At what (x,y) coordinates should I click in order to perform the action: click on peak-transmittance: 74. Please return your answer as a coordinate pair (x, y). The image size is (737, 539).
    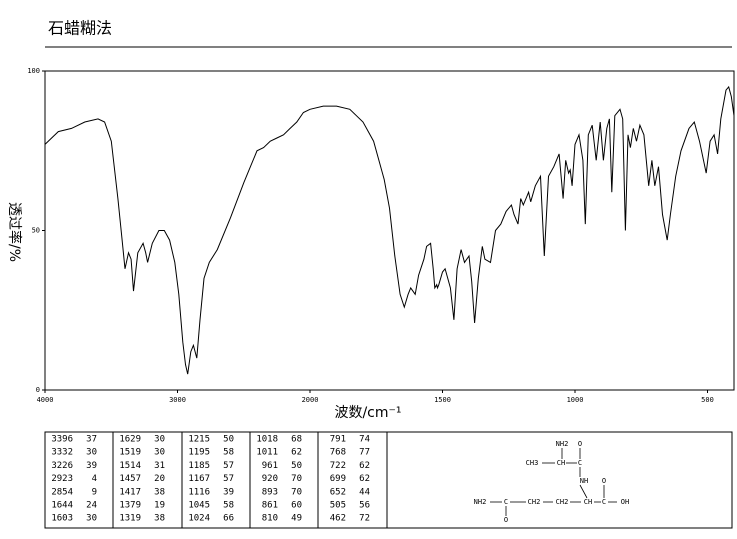
    Looking at the image, I should click on (364, 440).